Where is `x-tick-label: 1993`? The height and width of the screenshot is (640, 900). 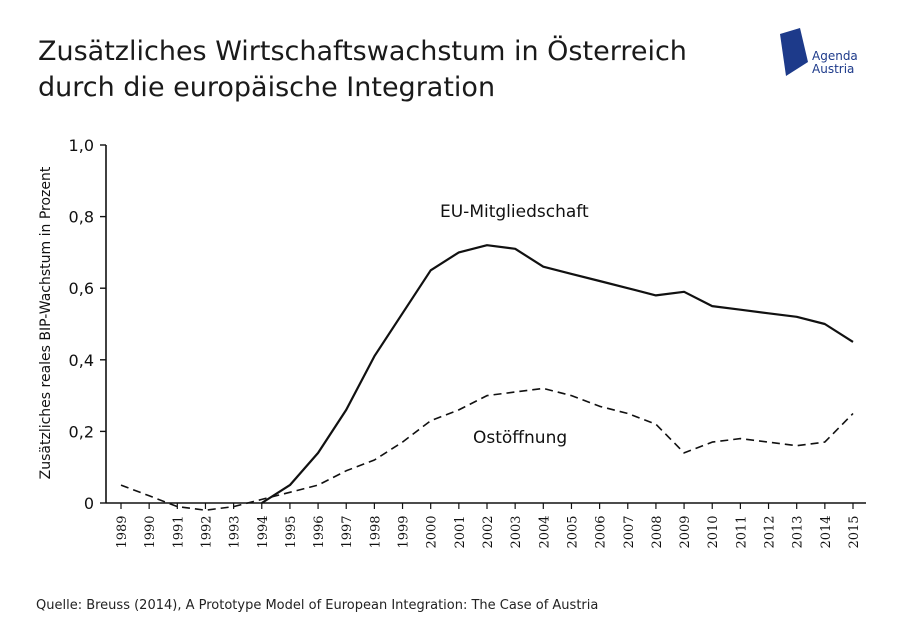 x-tick-label: 1993 is located at coordinates (235, 531).